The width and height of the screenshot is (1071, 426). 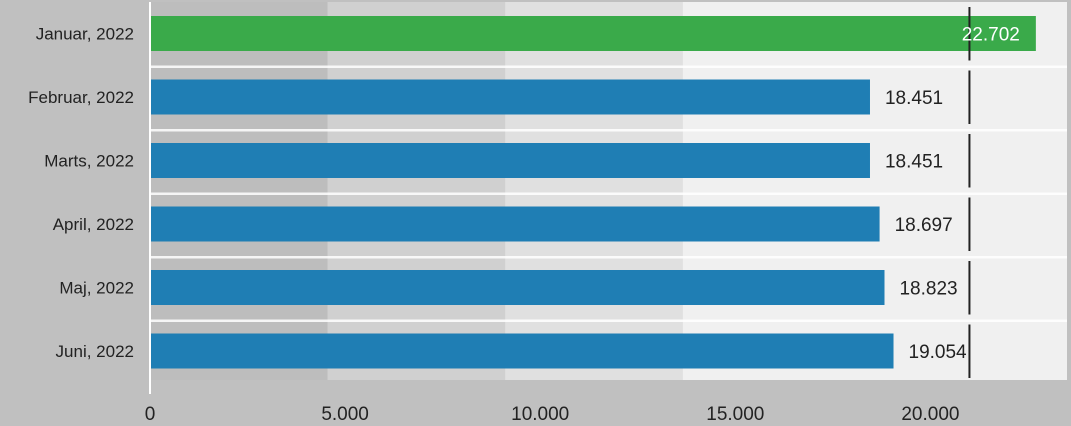 What do you see at coordinates (81, 97) in the screenshot?
I see `category-label: Februar, 2022` at bounding box center [81, 97].